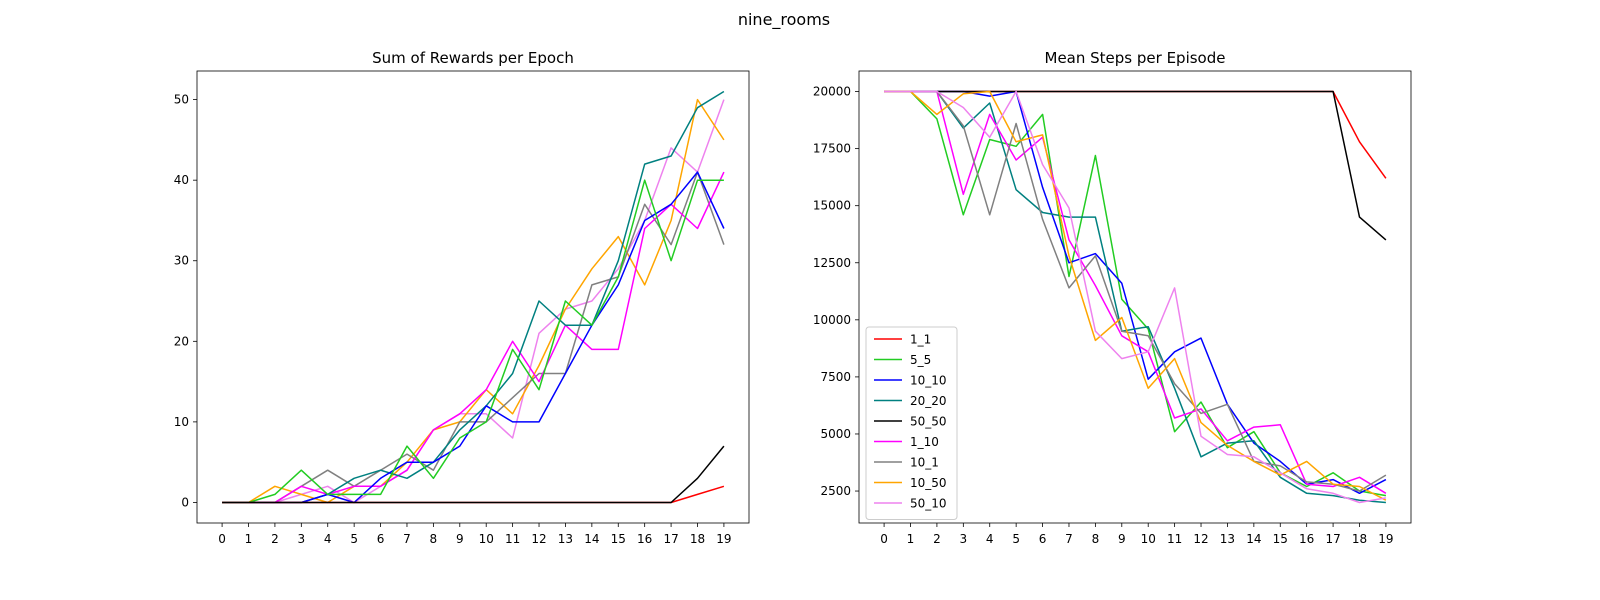 The image size is (1600, 600). What do you see at coordinates (181, 341) in the screenshot?
I see `y-tick-label: 20` at bounding box center [181, 341].